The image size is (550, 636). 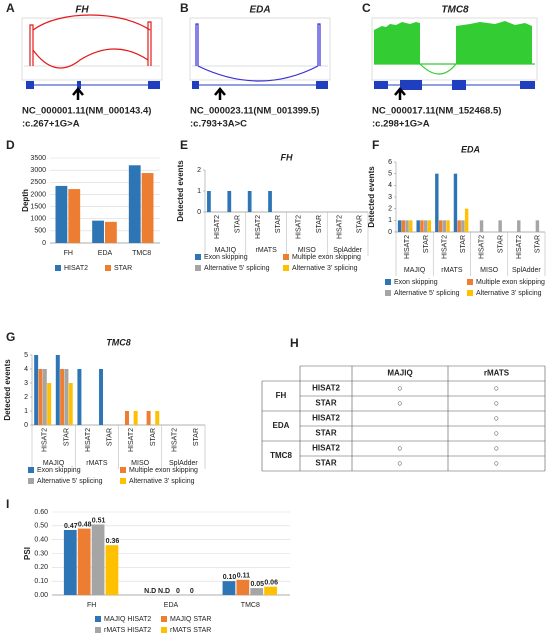 What do you see at coordinates (390, 209) in the screenshot?
I see `y-tick-label: 2` at bounding box center [390, 209].